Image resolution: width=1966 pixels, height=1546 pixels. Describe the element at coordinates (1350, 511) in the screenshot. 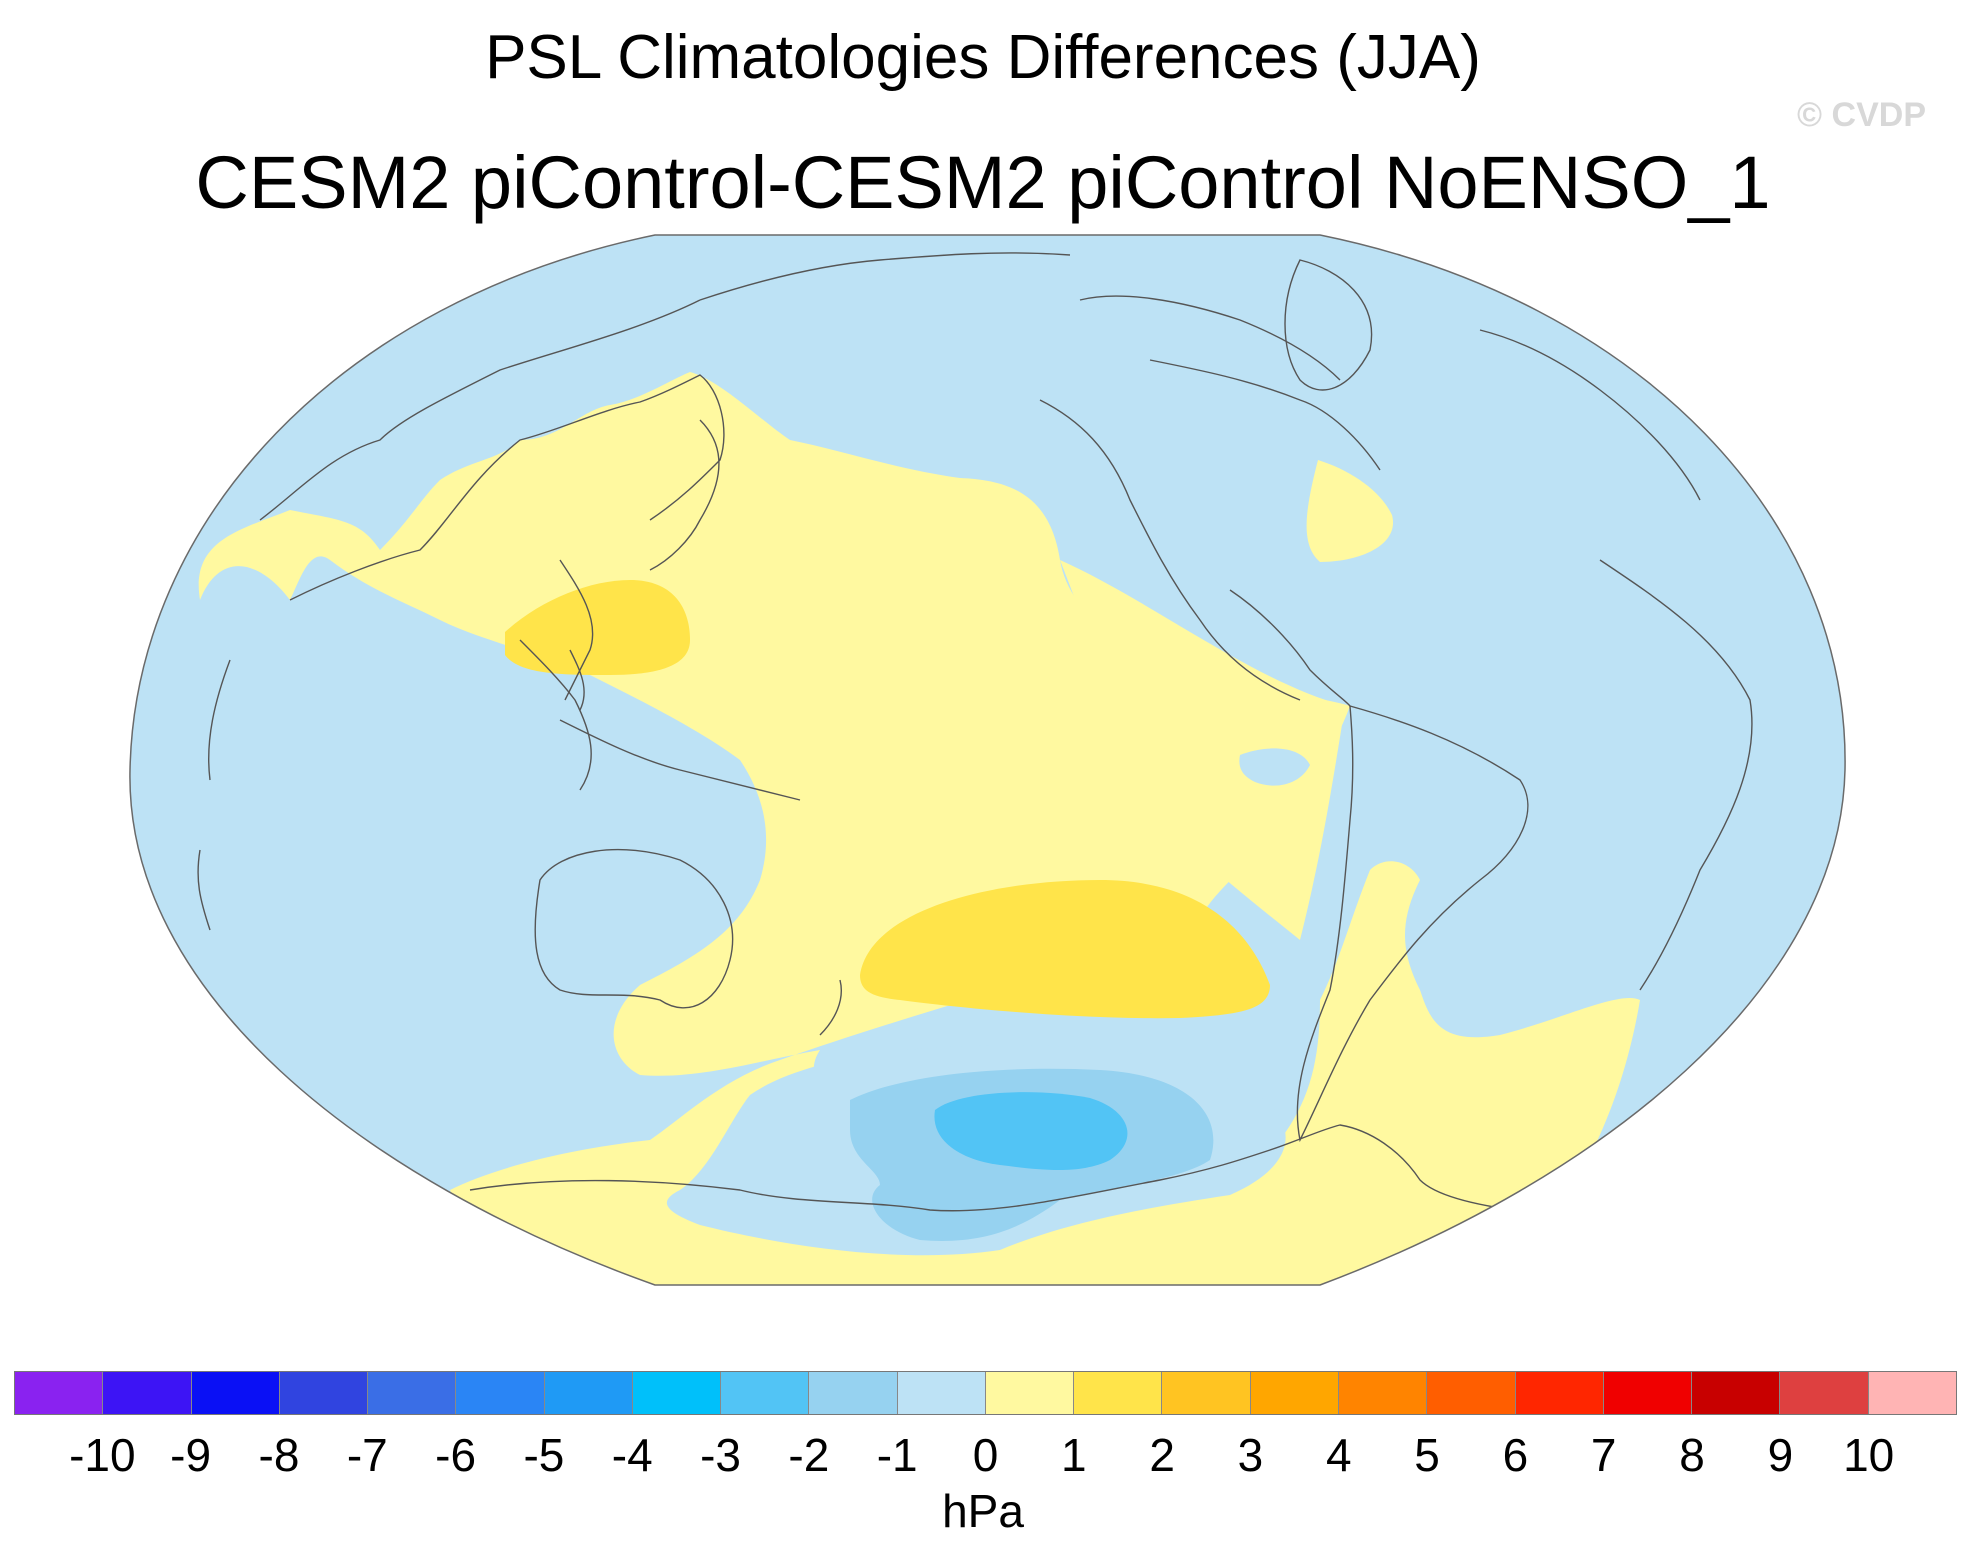

I see `field-pos1-atlantic` at that location.